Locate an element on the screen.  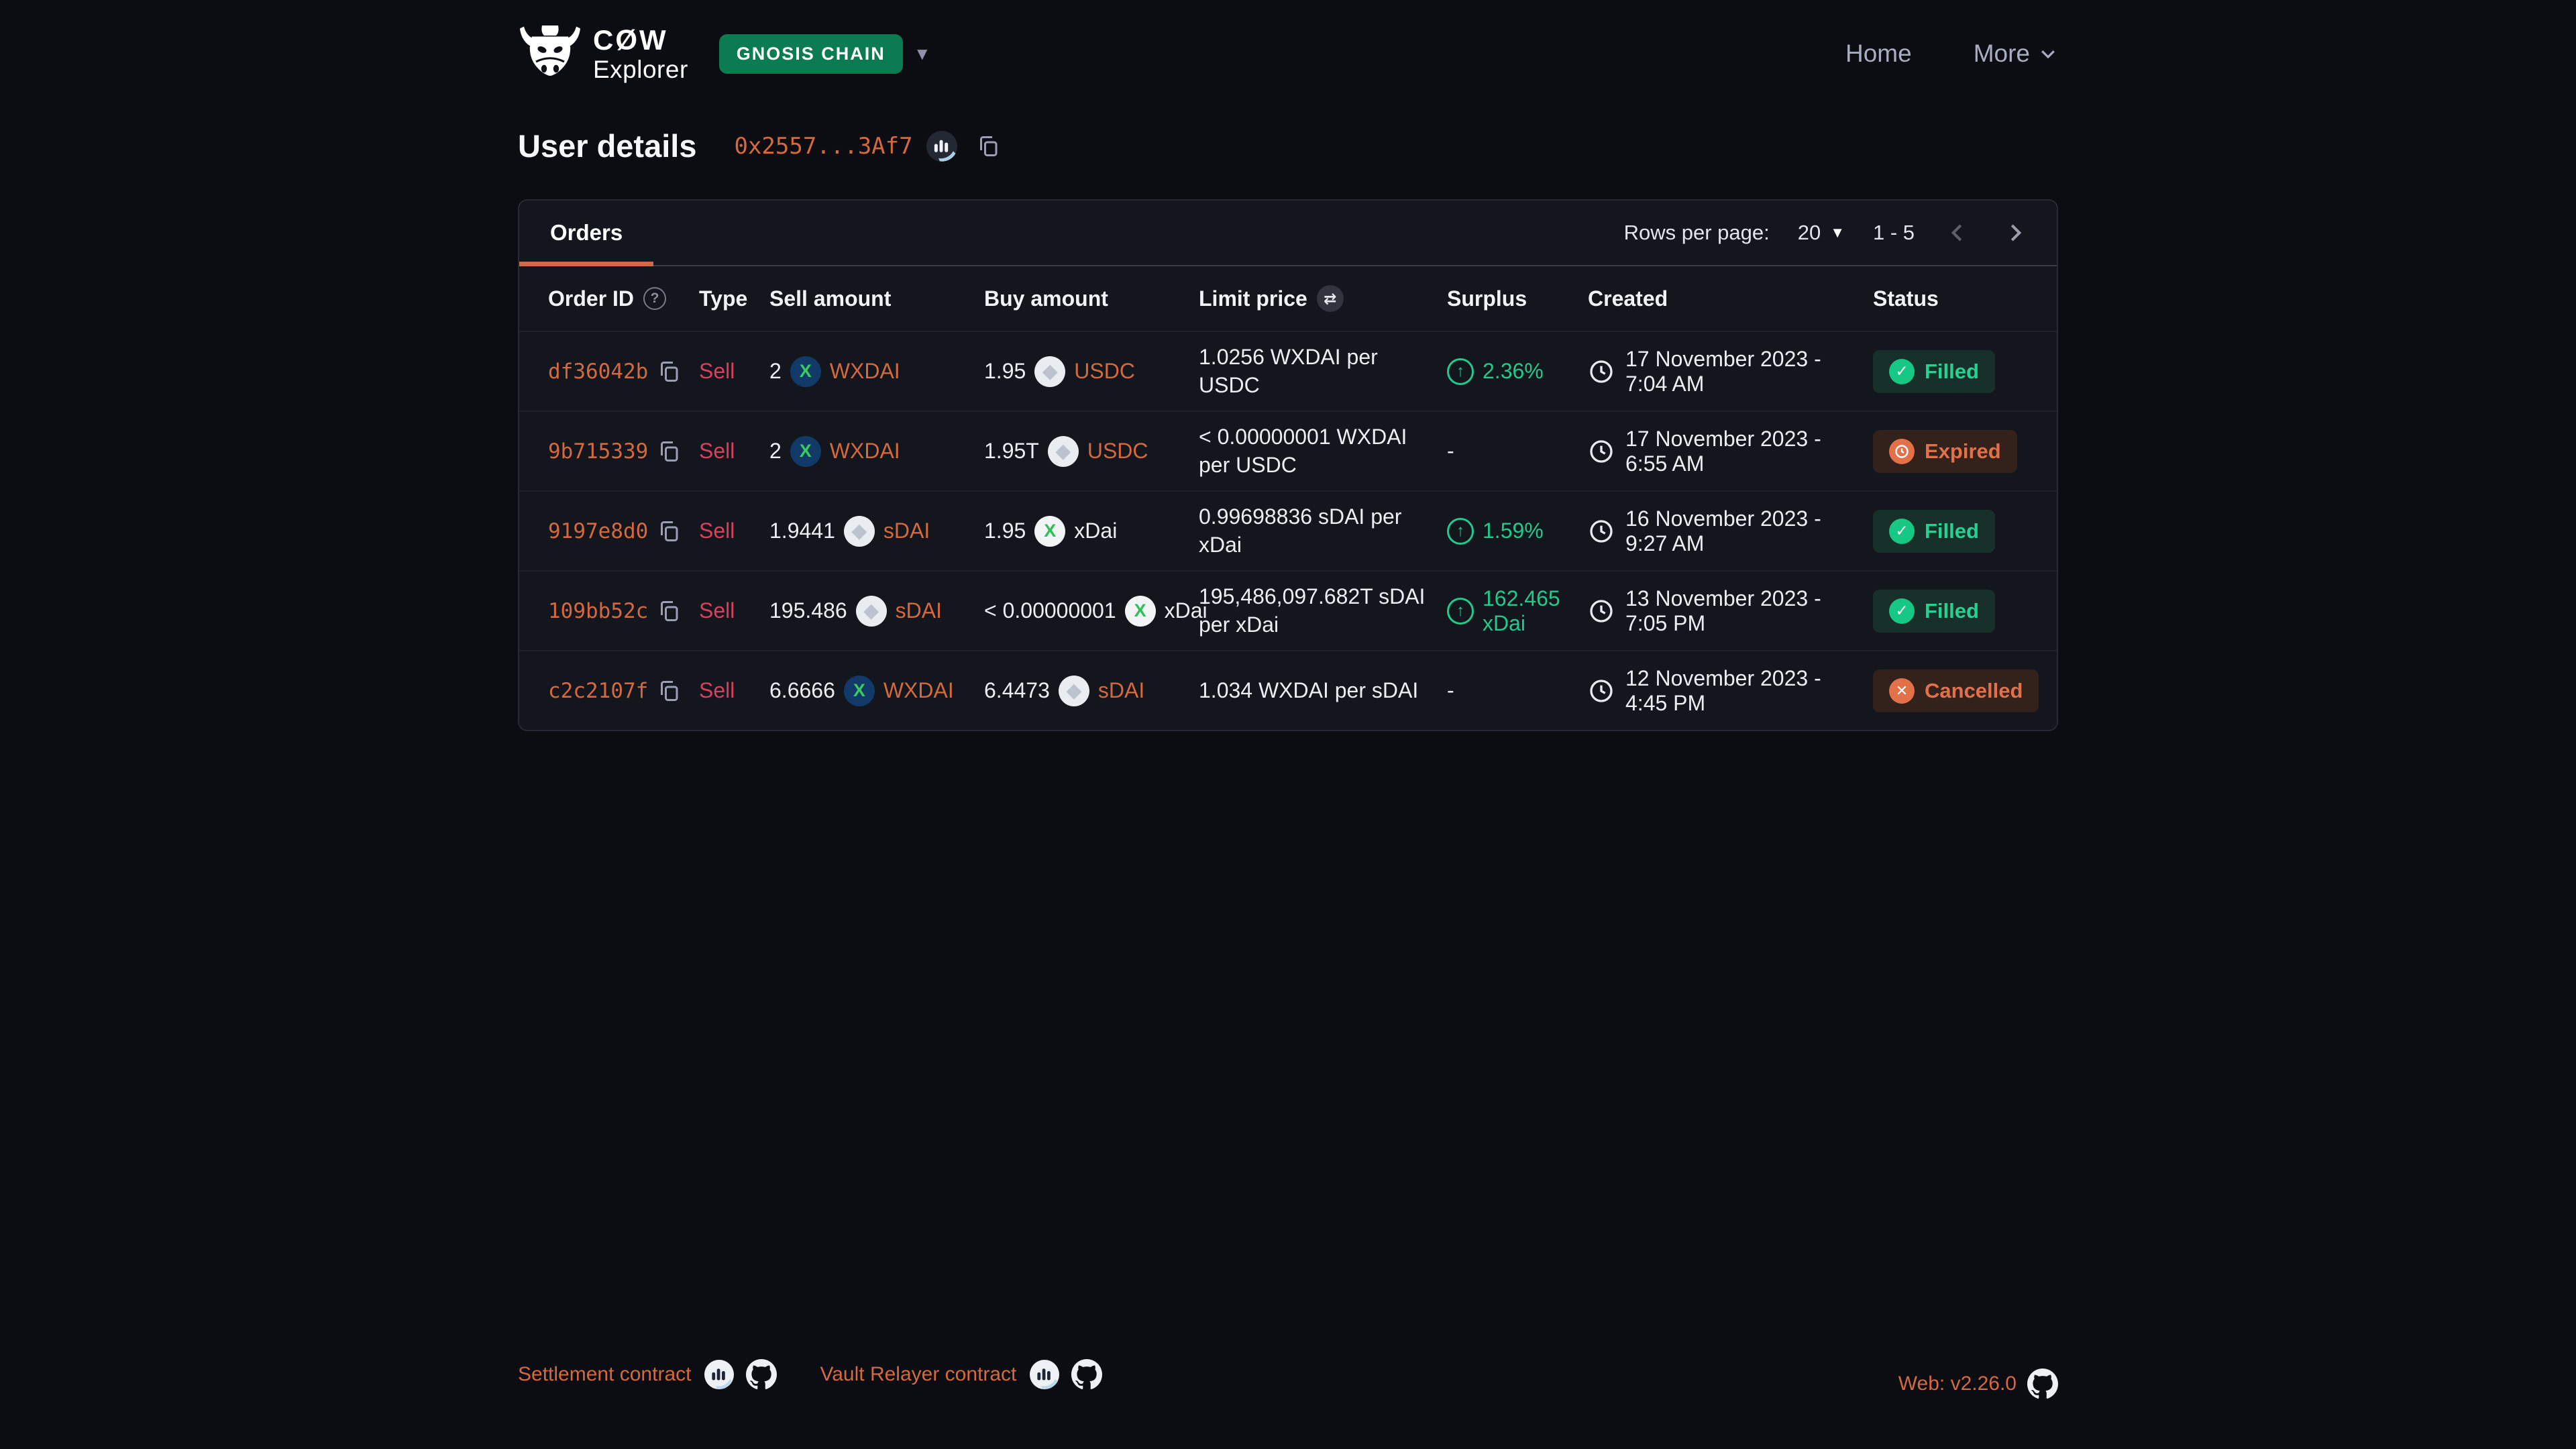
surplus-value: 2.36% is located at coordinates (1513, 371).